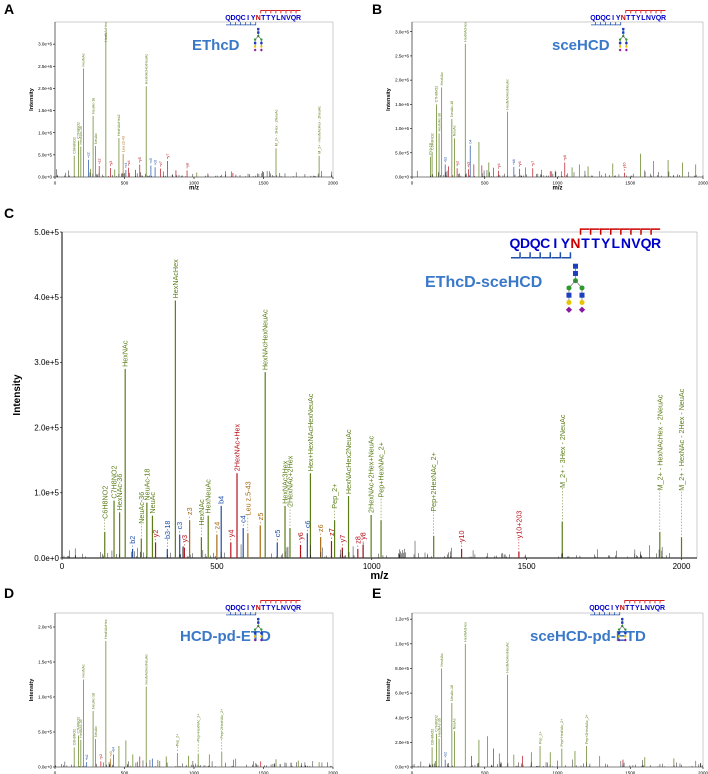 This screenshot has height=774, width=708. Describe the element at coordinates (260, 517) in the screenshot. I see `peak-label: z5` at that location.